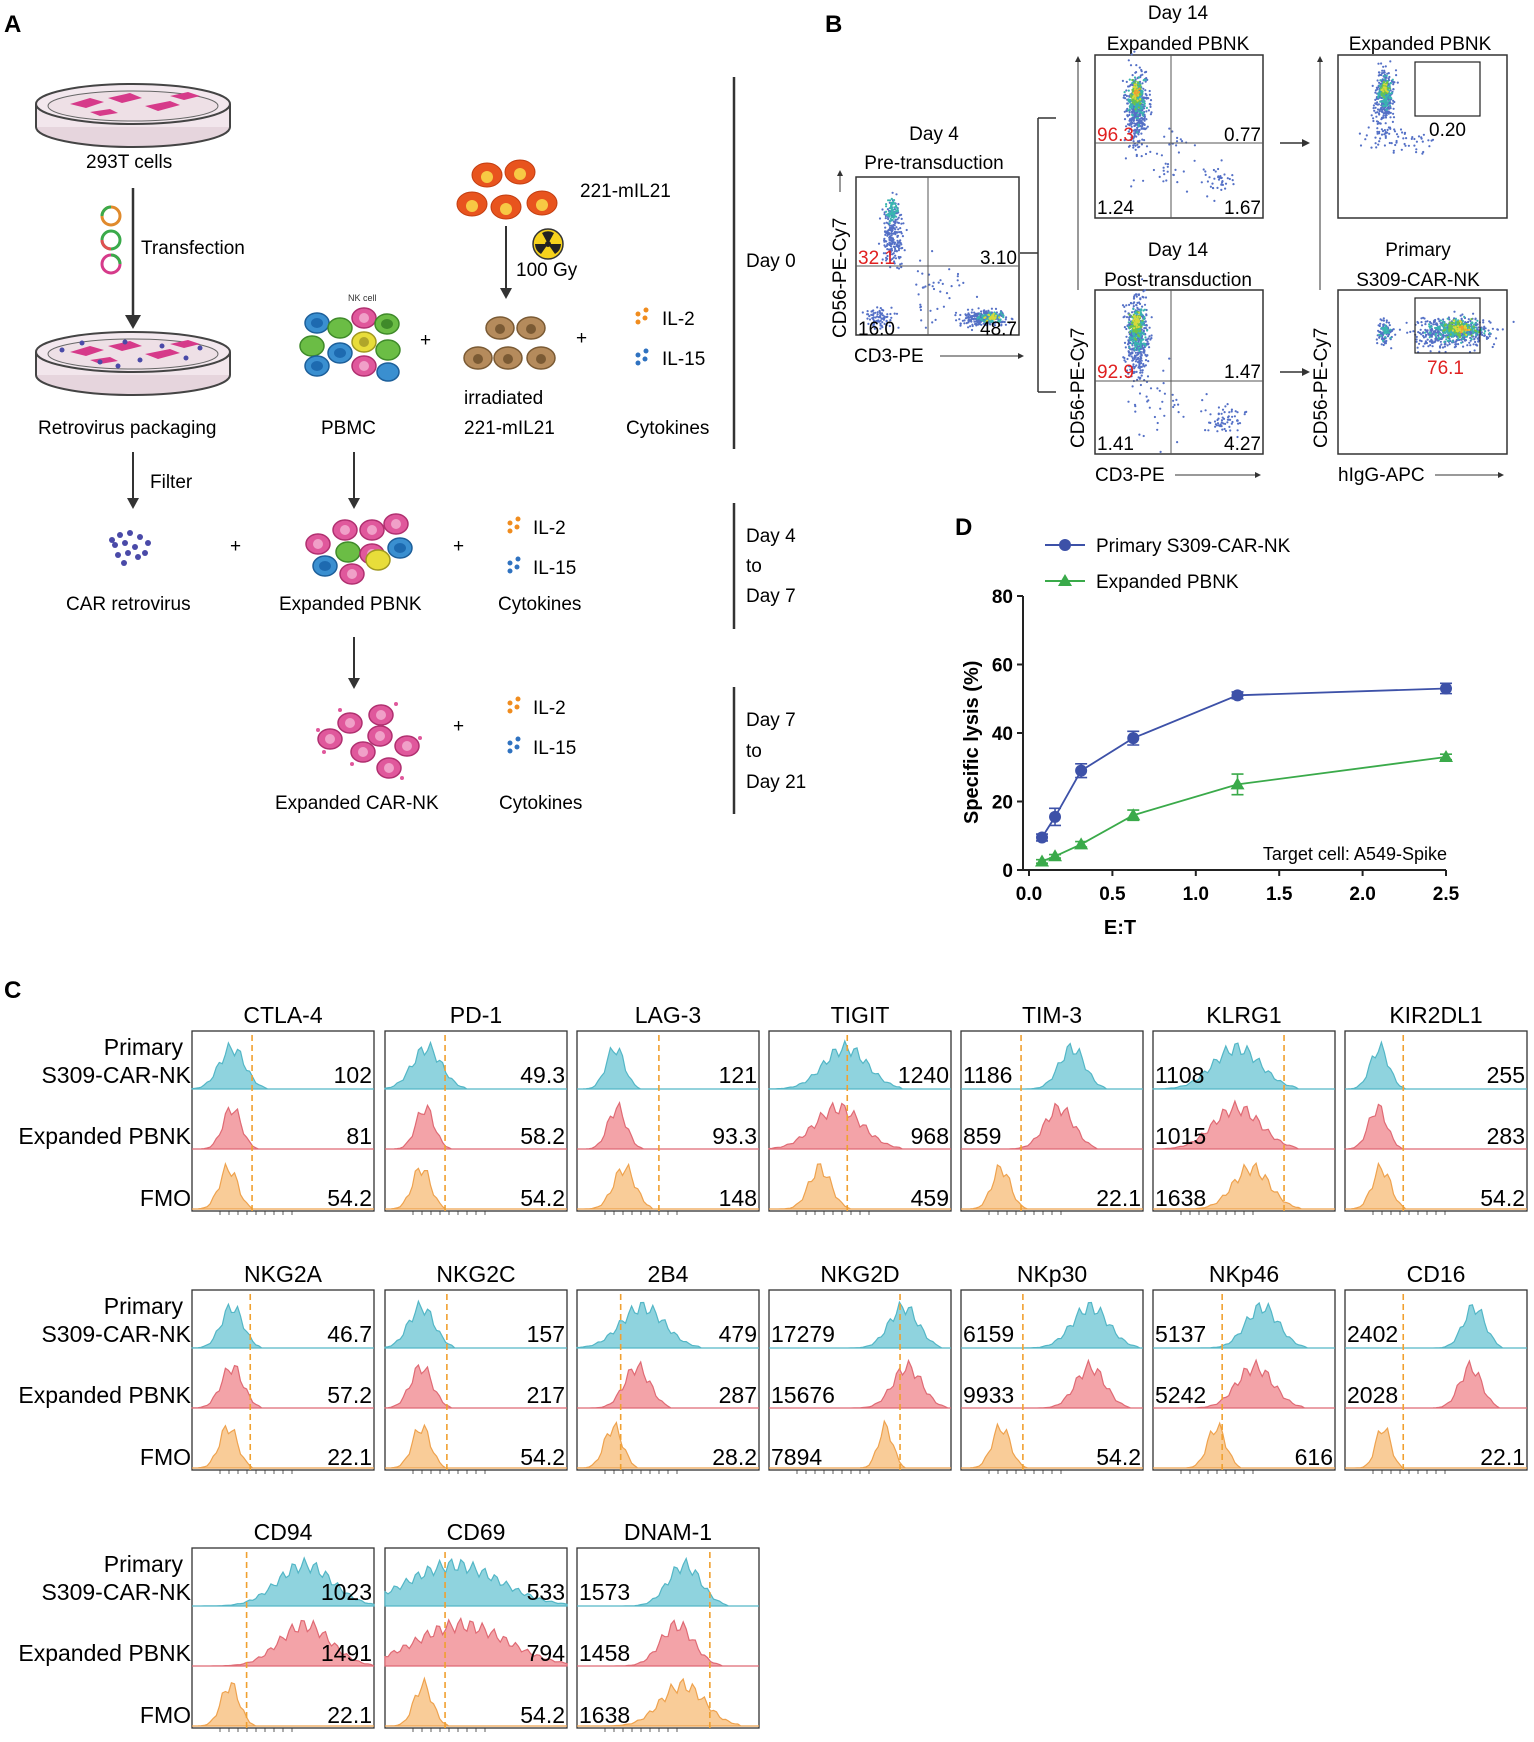  I want to click on label-pbmc: PBMC, so click(348, 428).